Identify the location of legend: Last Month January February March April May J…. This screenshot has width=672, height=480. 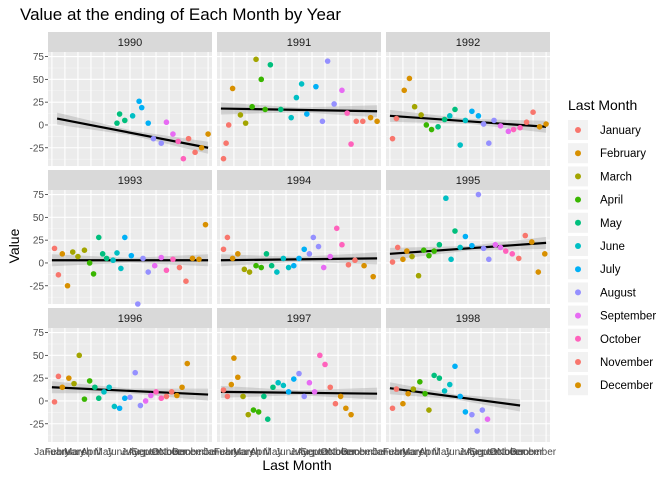
(612, 246).